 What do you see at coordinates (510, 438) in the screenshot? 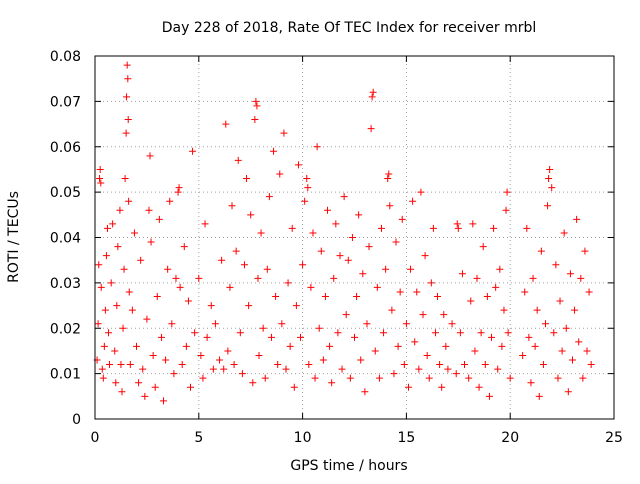
I see `x-tick-label: 20` at bounding box center [510, 438].